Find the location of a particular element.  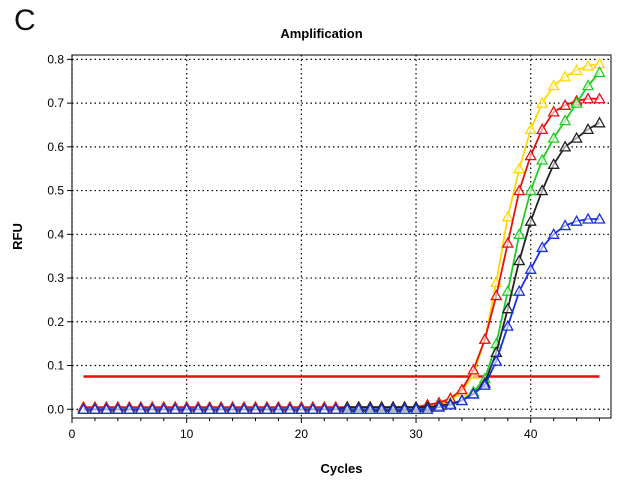

x-tick-label: 40 is located at coordinates (531, 434).